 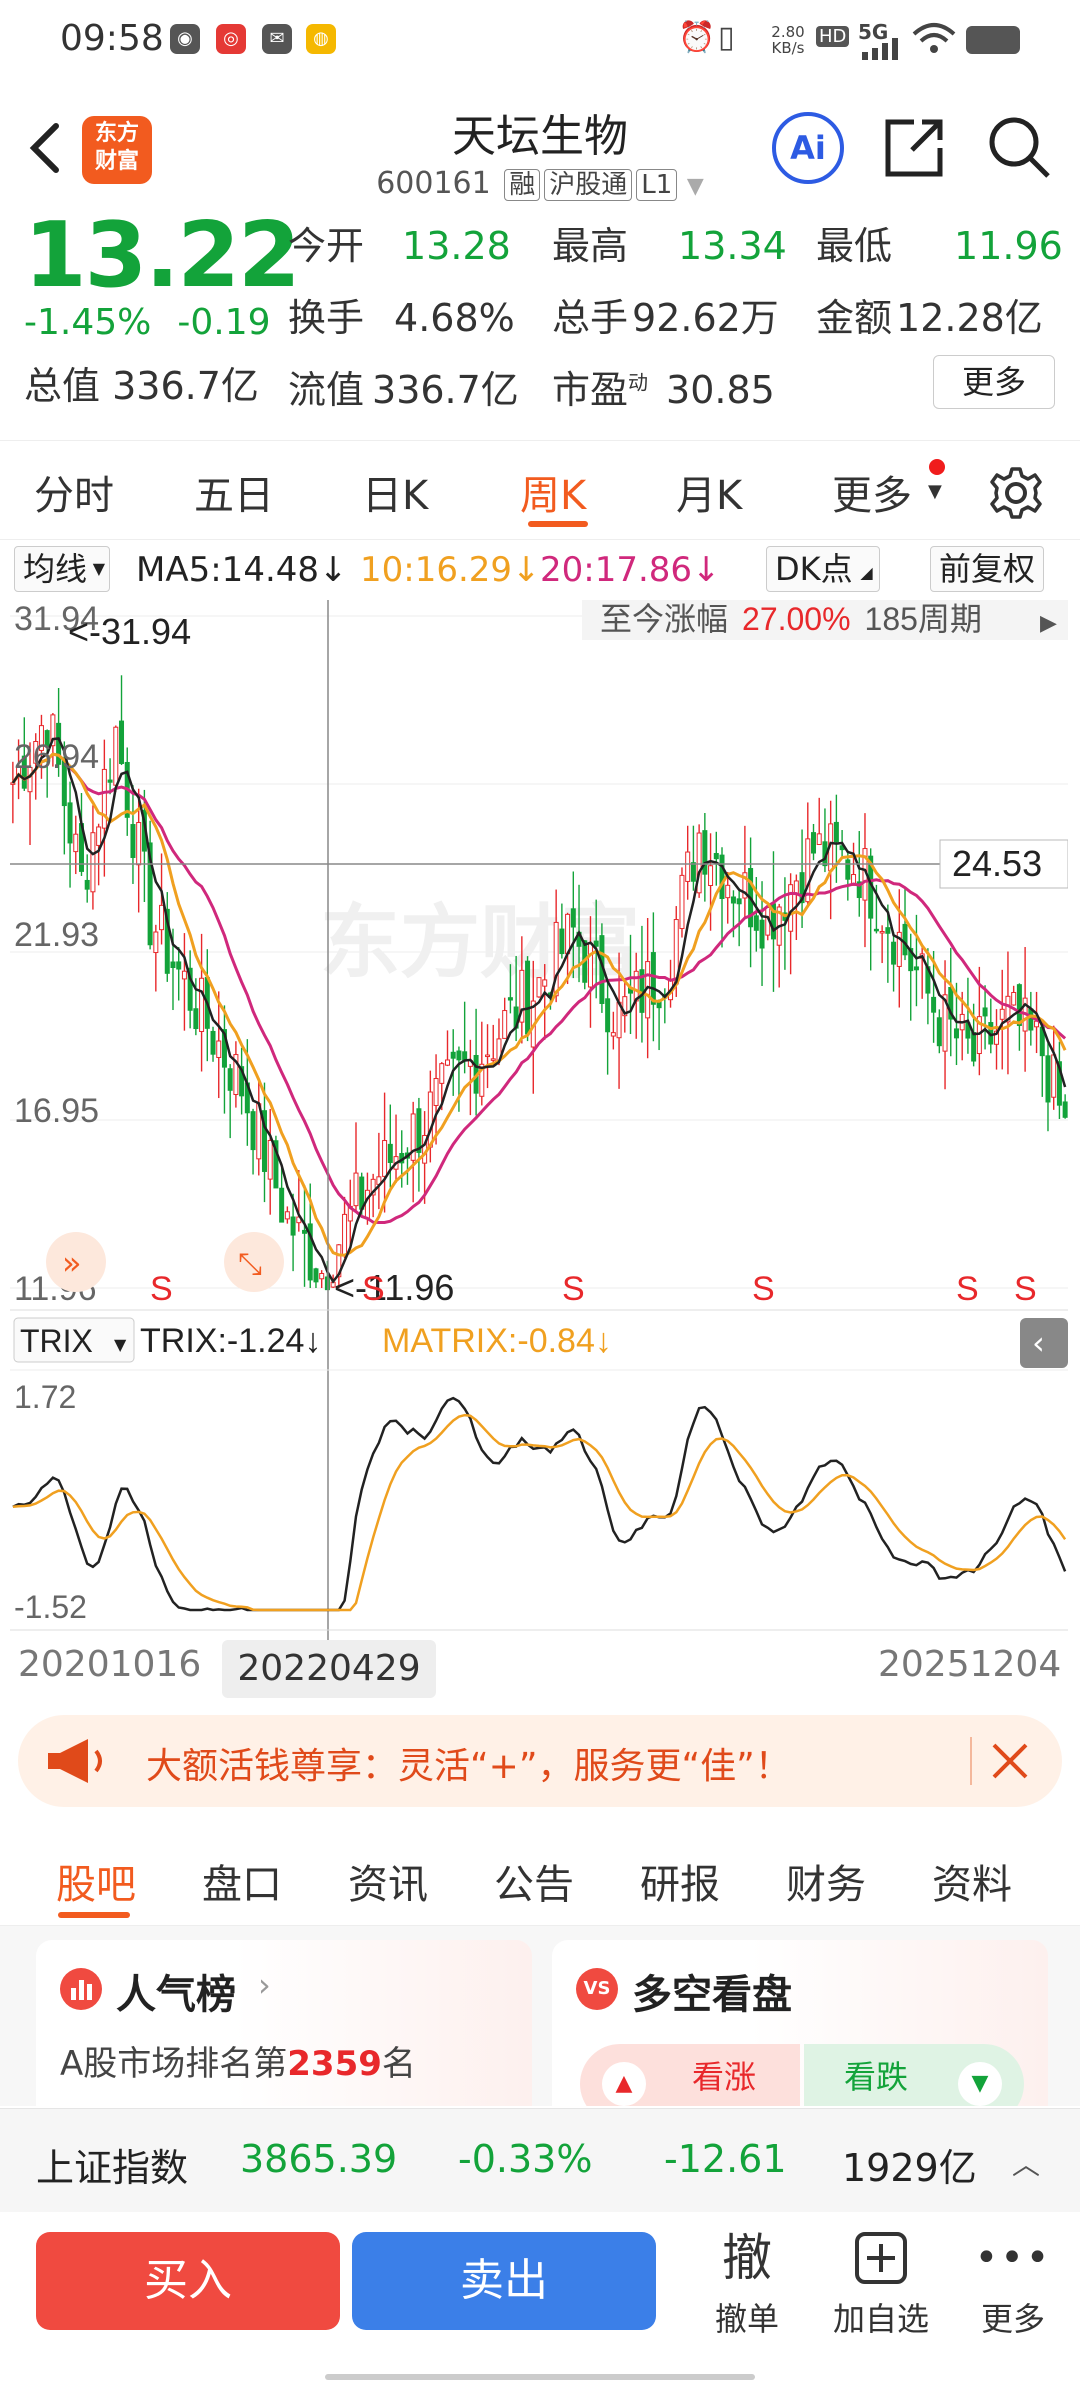 I want to click on min-price-marker: <-11.96, so click(x=394, y=1287).